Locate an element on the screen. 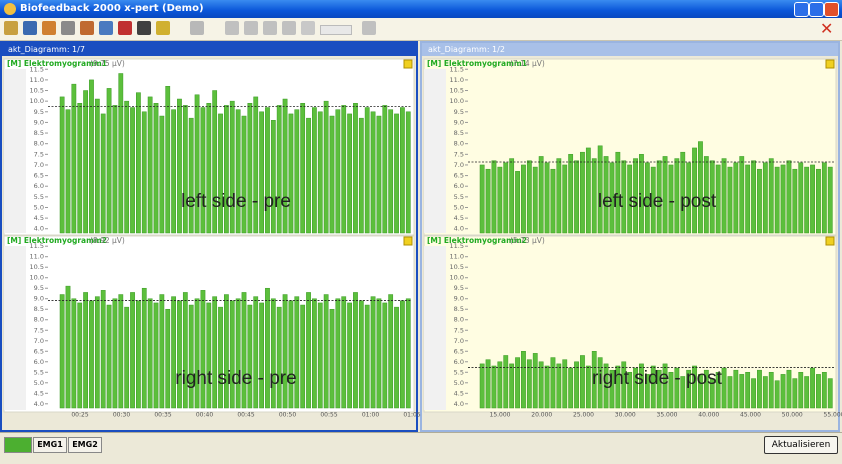 The image size is (842, 464). y-tick-label: 8.5 is located at coordinates (459, 309).